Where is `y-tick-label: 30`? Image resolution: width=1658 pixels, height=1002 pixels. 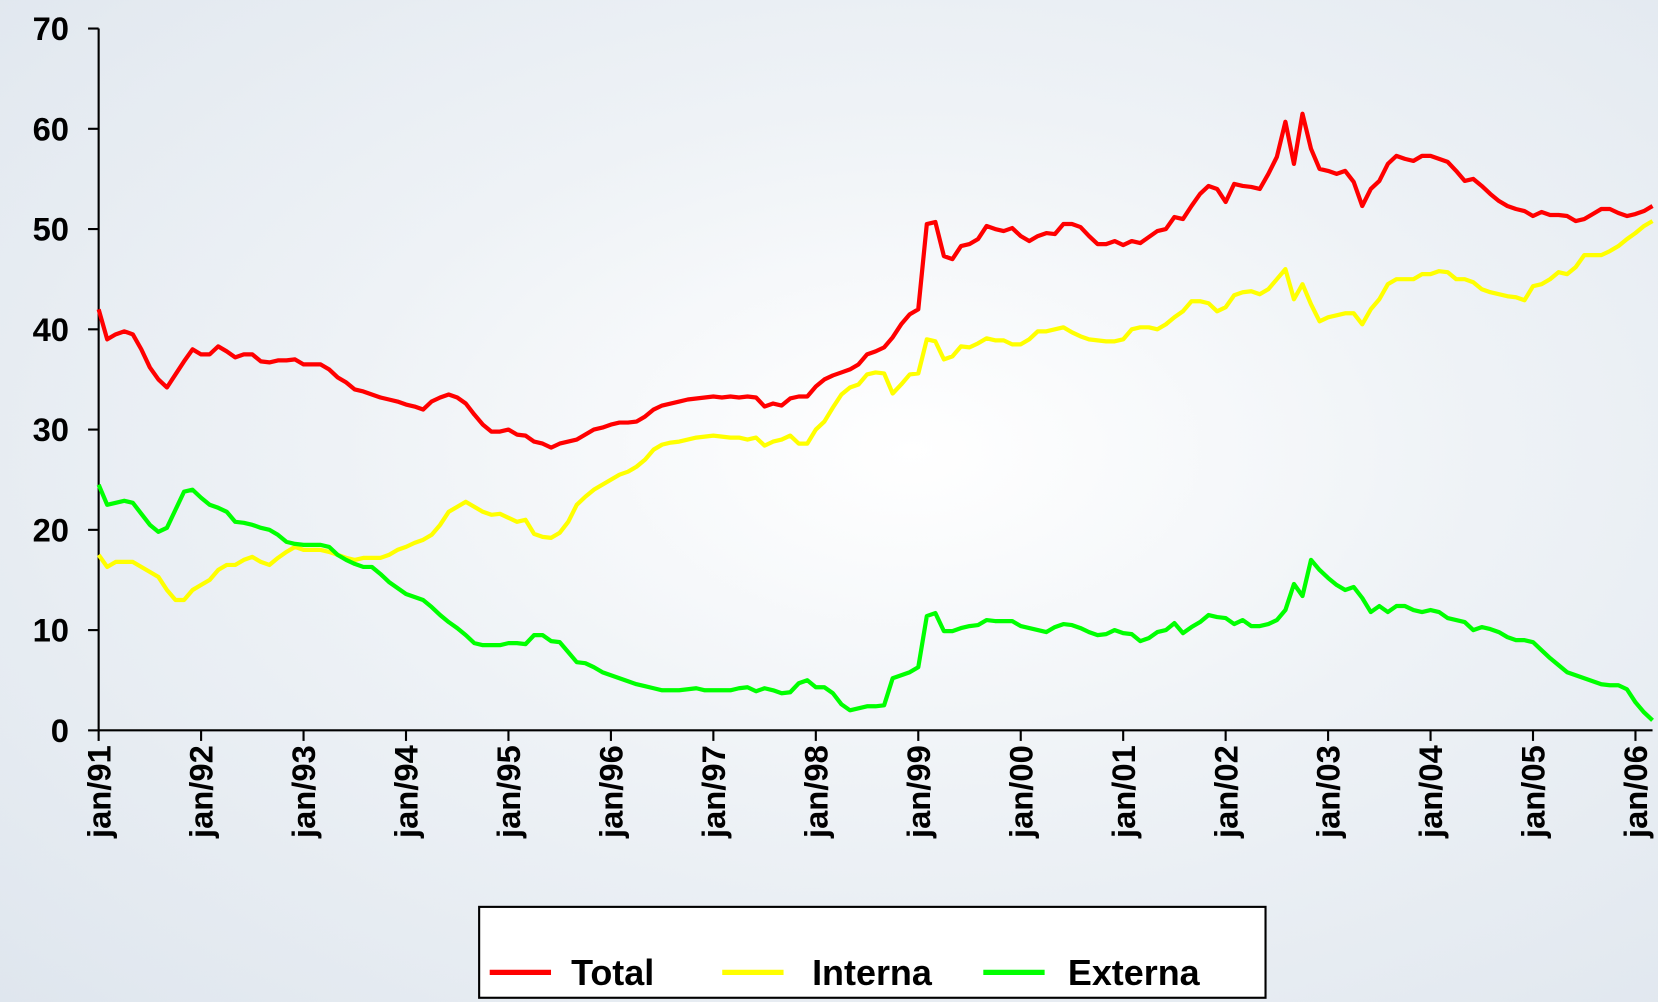 y-tick-label: 30 is located at coordinates (51, 429).